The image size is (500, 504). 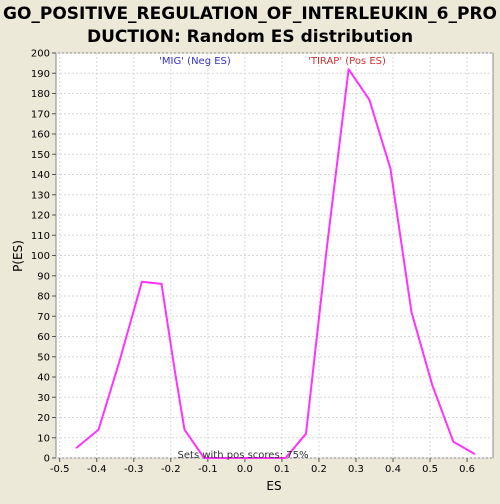 What do you see at coordinates (43, 297) in the screenshot?
I see `y-tick-label: 80` at bounding box center [43, 297].